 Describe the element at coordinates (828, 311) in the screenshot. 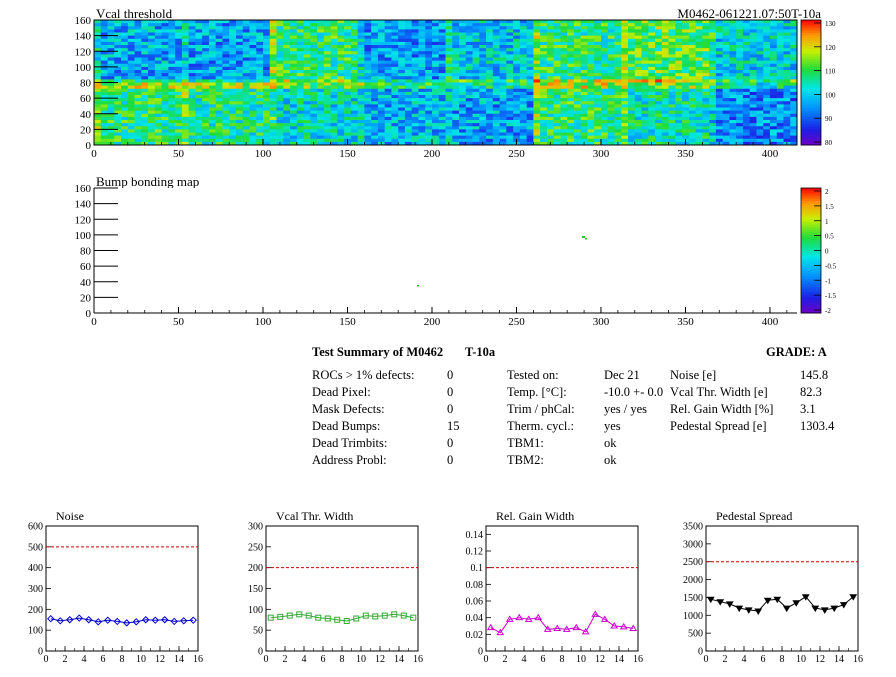

I see `palette-label: -2` at that location.